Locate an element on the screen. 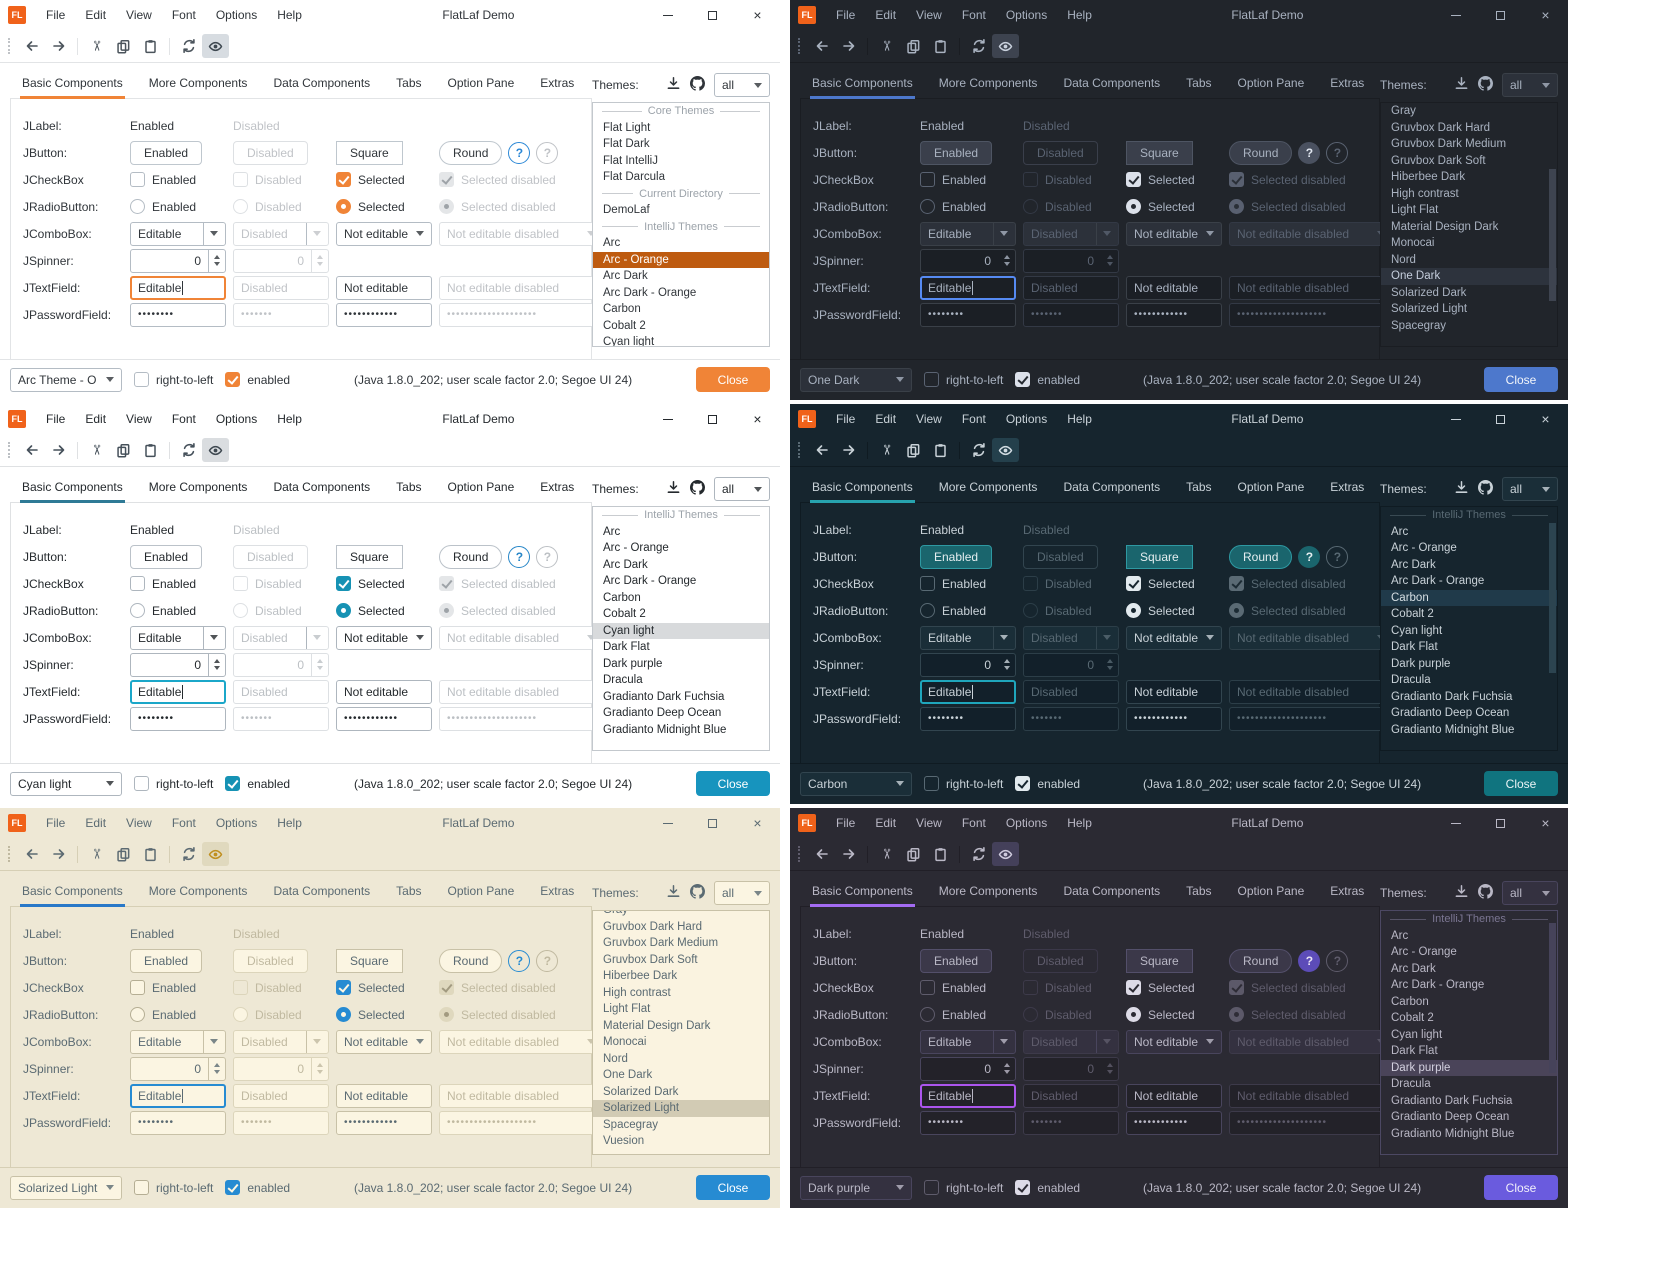  checkbox: Selected disabled is located at coordinates (497, 583).